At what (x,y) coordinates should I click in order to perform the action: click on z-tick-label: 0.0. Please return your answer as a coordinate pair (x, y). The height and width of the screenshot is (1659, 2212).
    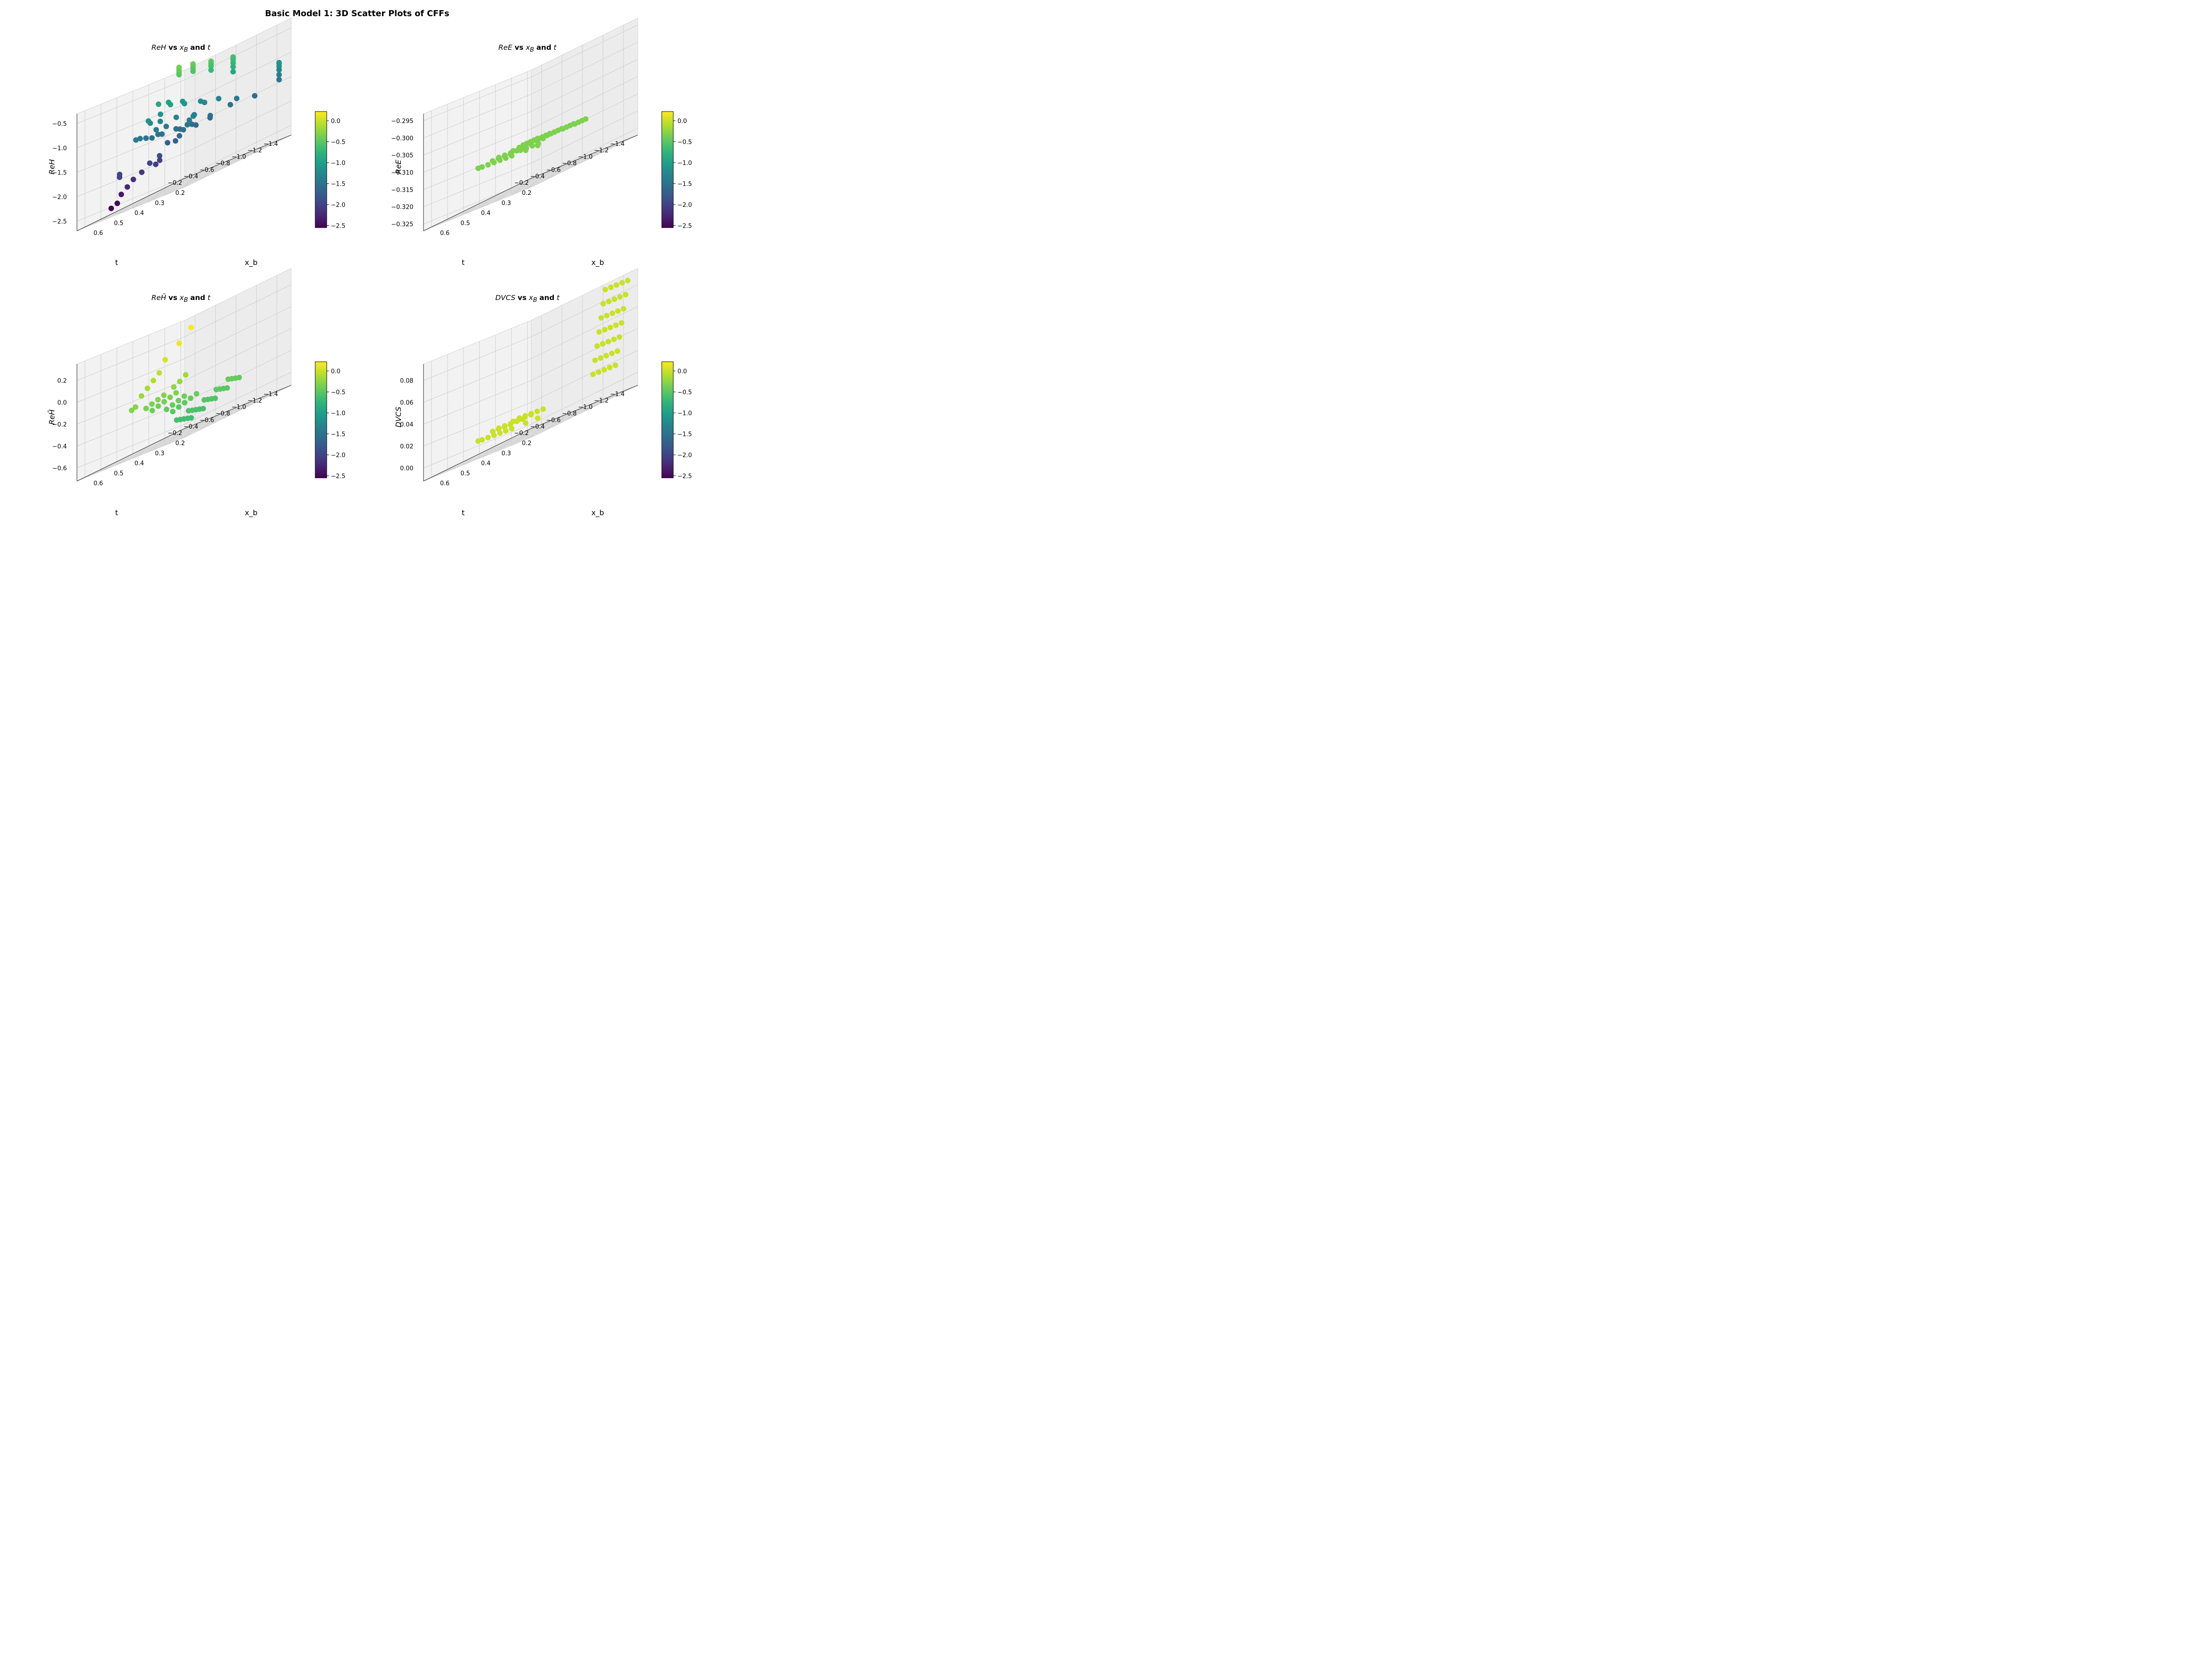
    Looking at the image, I should click on (62, 403).